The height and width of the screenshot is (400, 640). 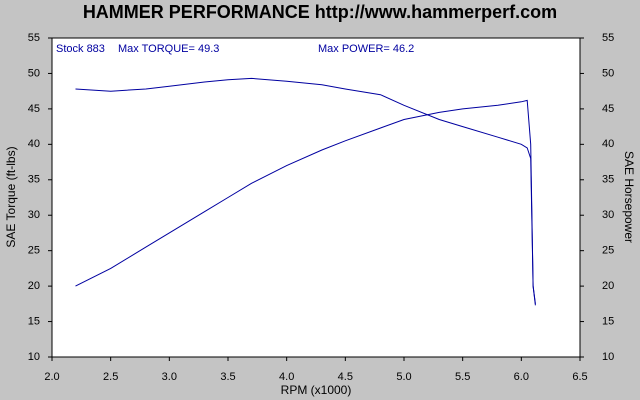 What do you see at coordinates (608, 215) in the screenshot?
I see `y2-tick-label: 30` at bounding box center [608, 215].